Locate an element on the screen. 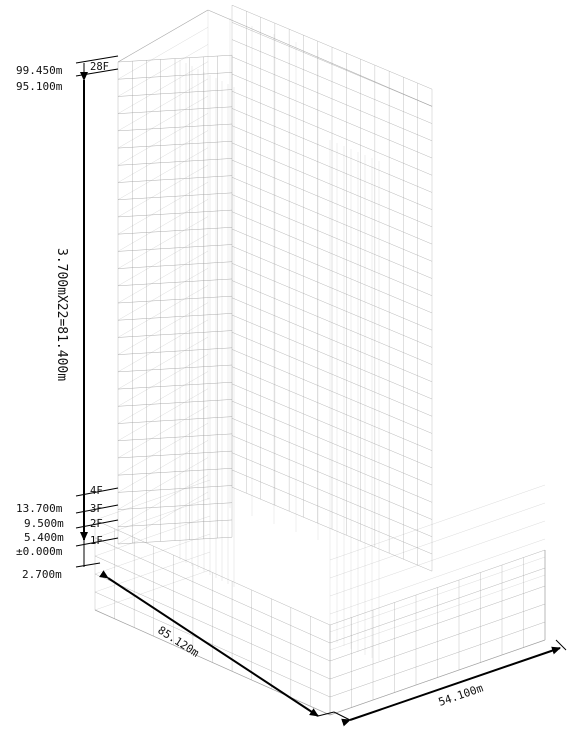 The width and height of the screenshot is (571, 729). elevation-label-2f: 5.400m is located at coordinates (44, 537).